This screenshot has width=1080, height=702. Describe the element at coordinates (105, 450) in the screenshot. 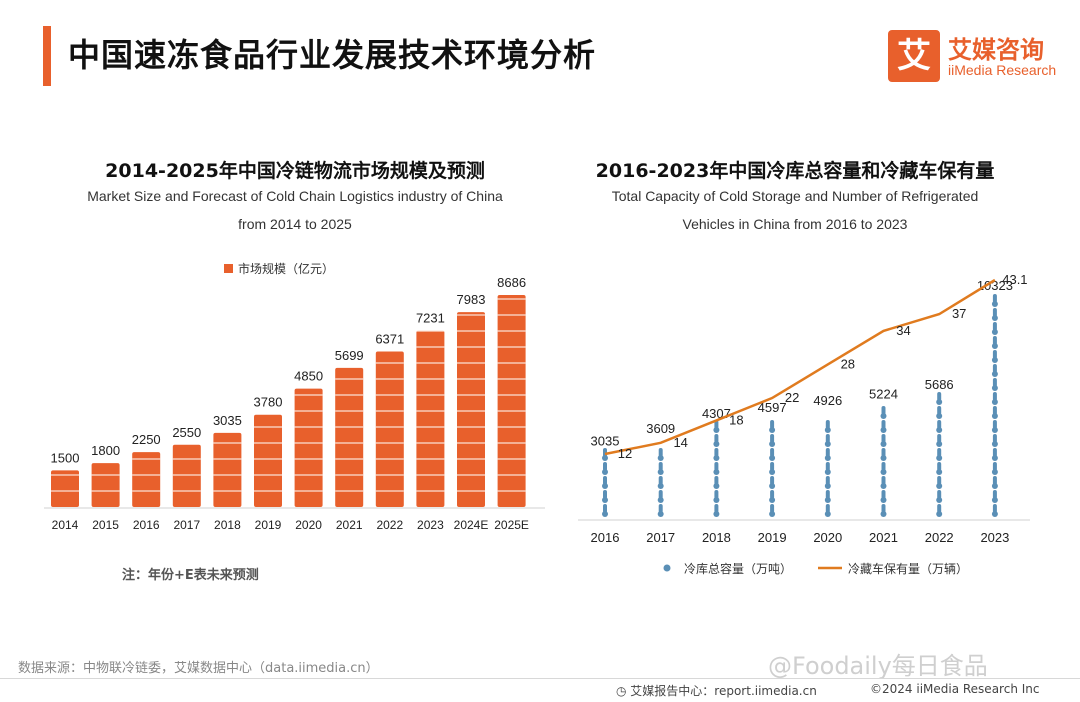

I see `bar-value-label: 1800` at that location.